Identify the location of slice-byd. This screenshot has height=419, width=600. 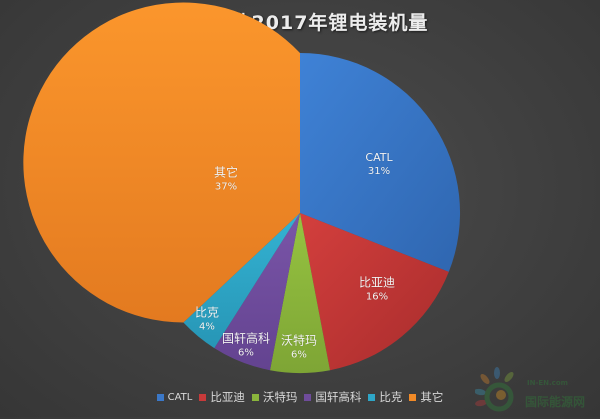
(374, 292).